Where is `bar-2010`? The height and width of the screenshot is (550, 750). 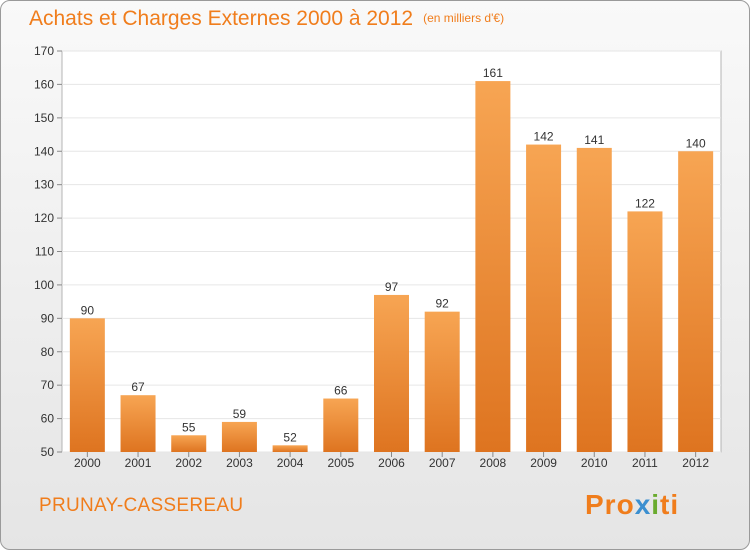 bar-2010 is located at coordinates (594, 300).